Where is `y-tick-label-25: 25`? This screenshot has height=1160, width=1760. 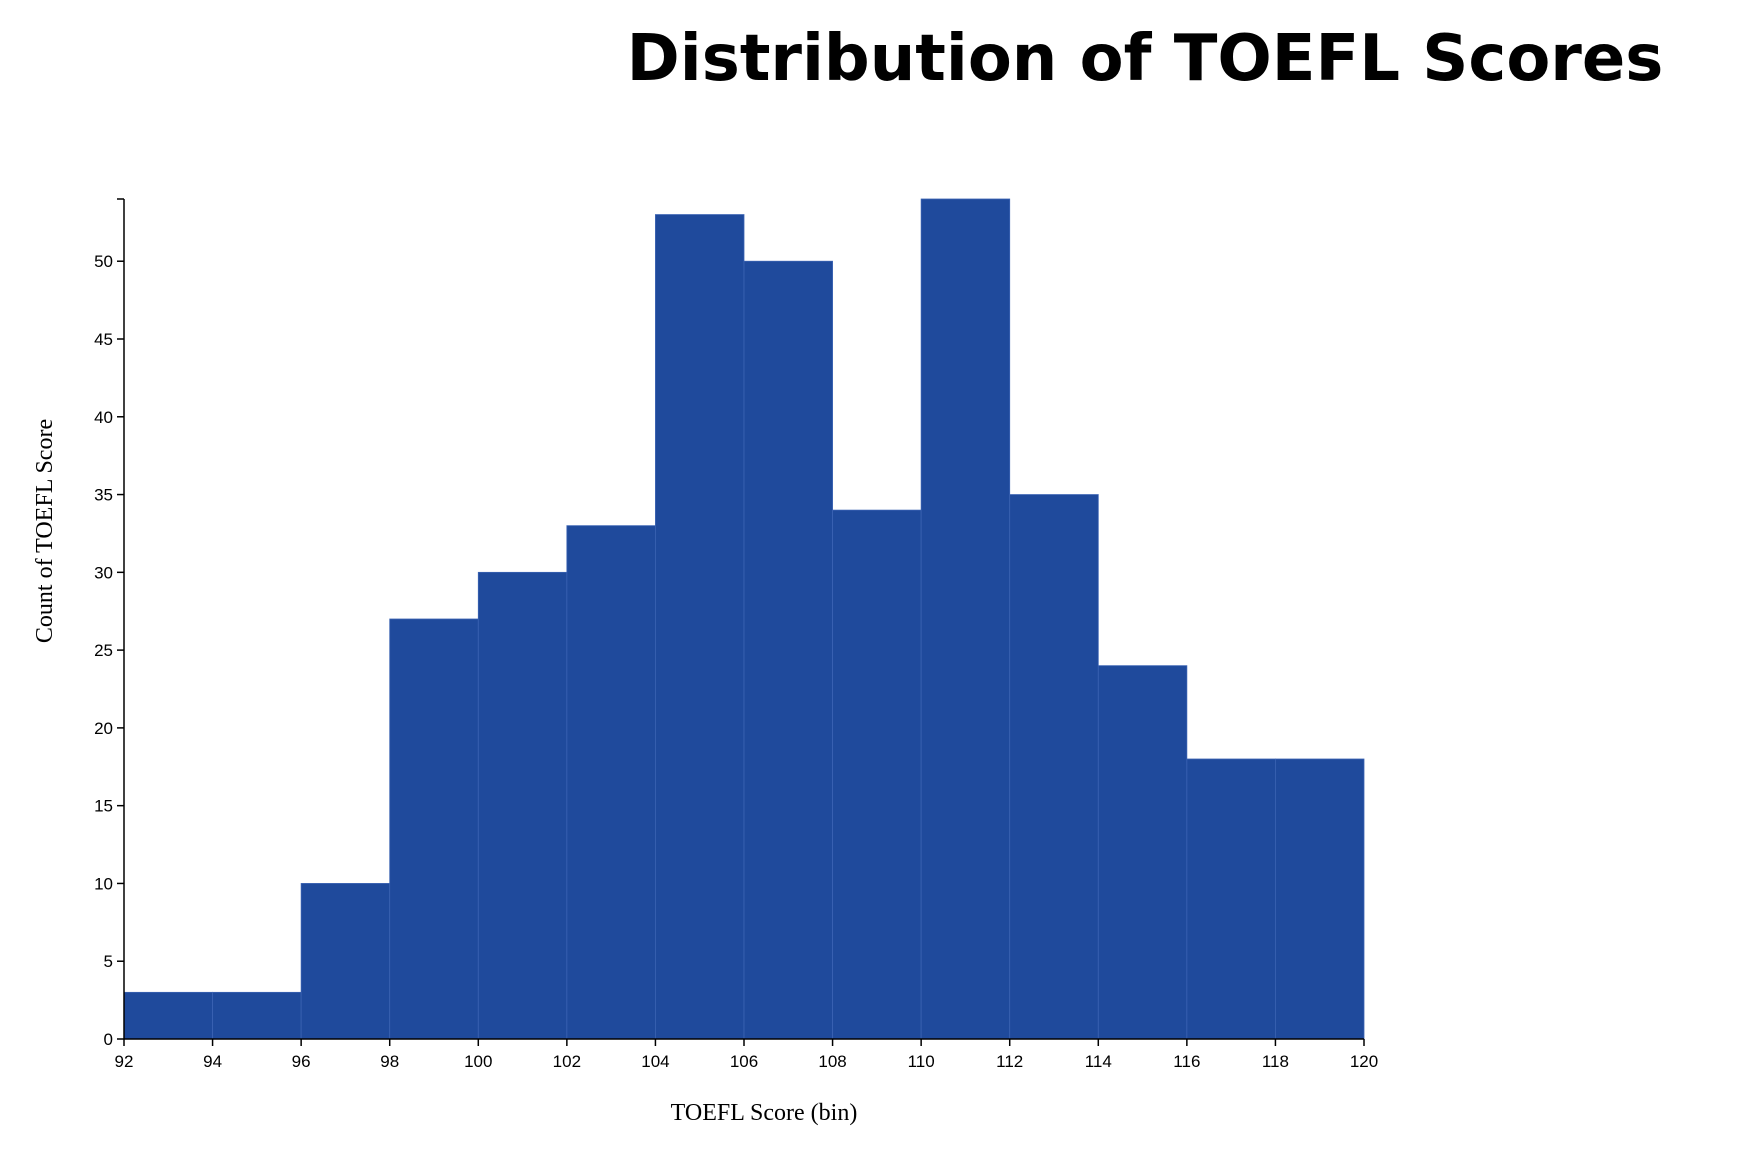
y-tick-label-25: 25 is located at coordinates (103, 650).